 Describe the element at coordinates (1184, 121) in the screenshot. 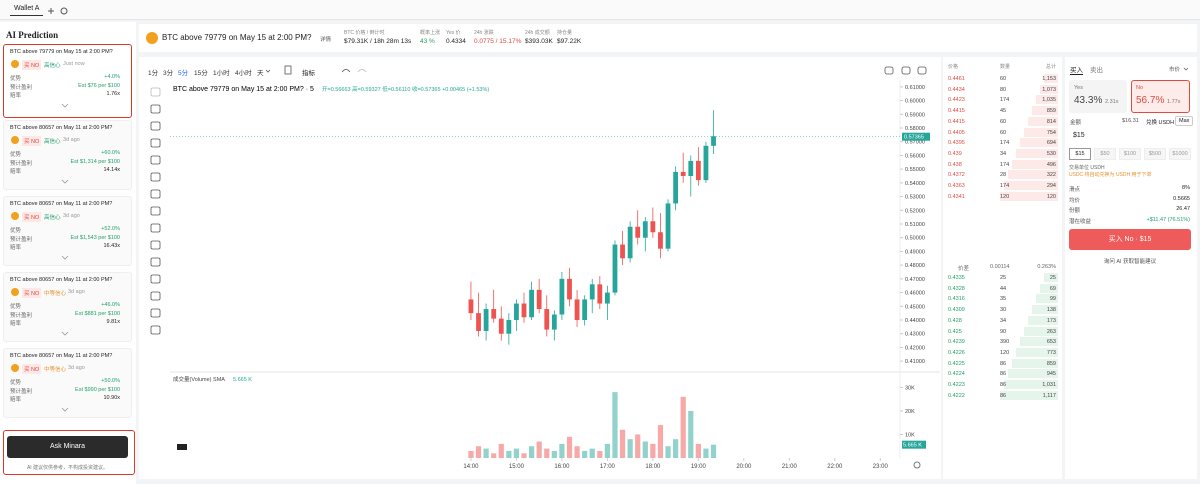

I see `max-button: Max` at that location.